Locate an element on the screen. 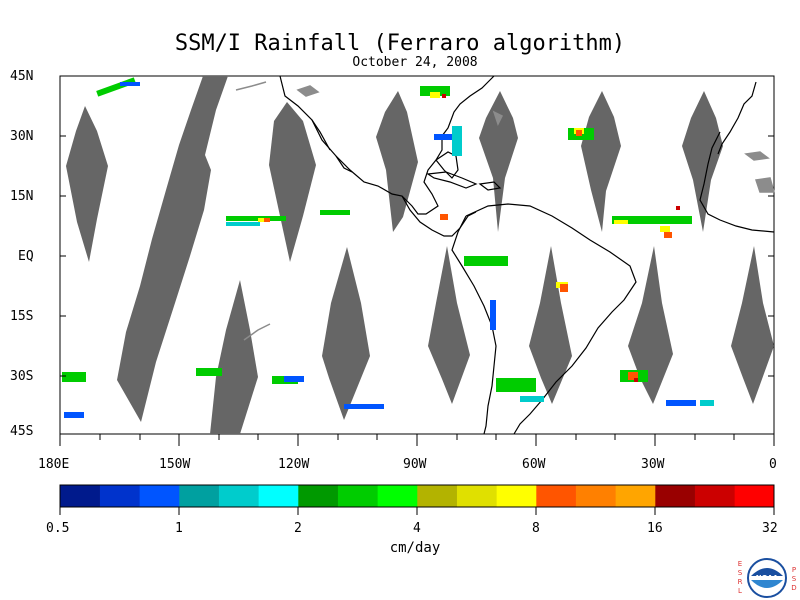 The image size is (800, 600). colorbar is located at coordinates (417, 499).